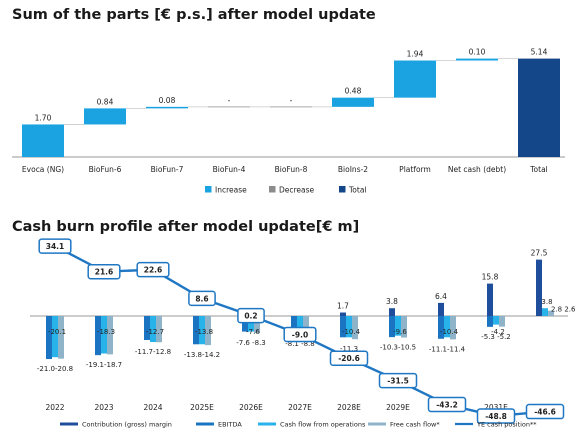  What do you see at coordinates (496, 337) in the screenshot?
I see `cash-burn-lower-label: -5.3 -5.2` at bounding box center [496, 337].